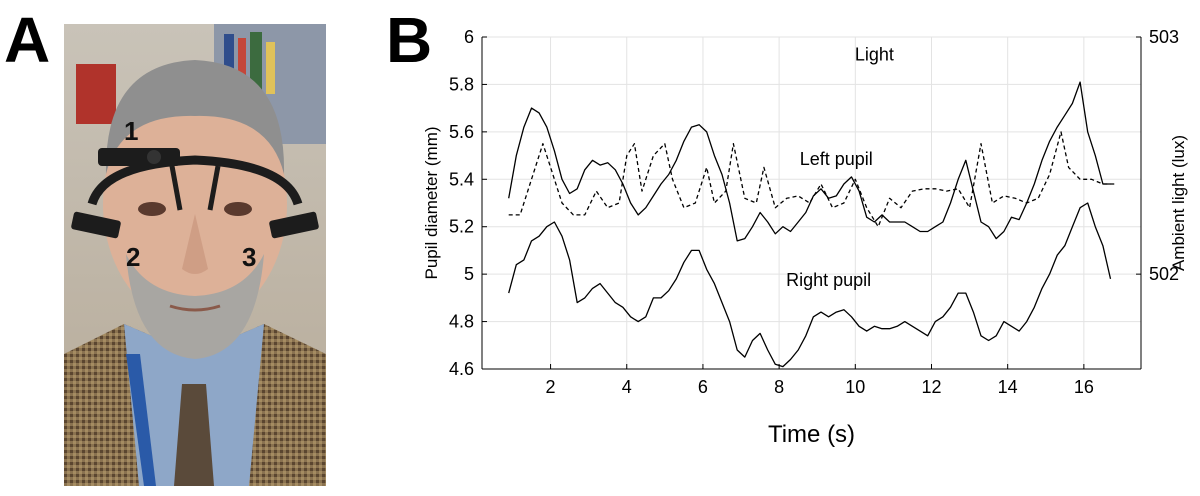 This screenshot has width=1200, height=496. I want to click on x-tick-label: 14, so click(1008, 387).